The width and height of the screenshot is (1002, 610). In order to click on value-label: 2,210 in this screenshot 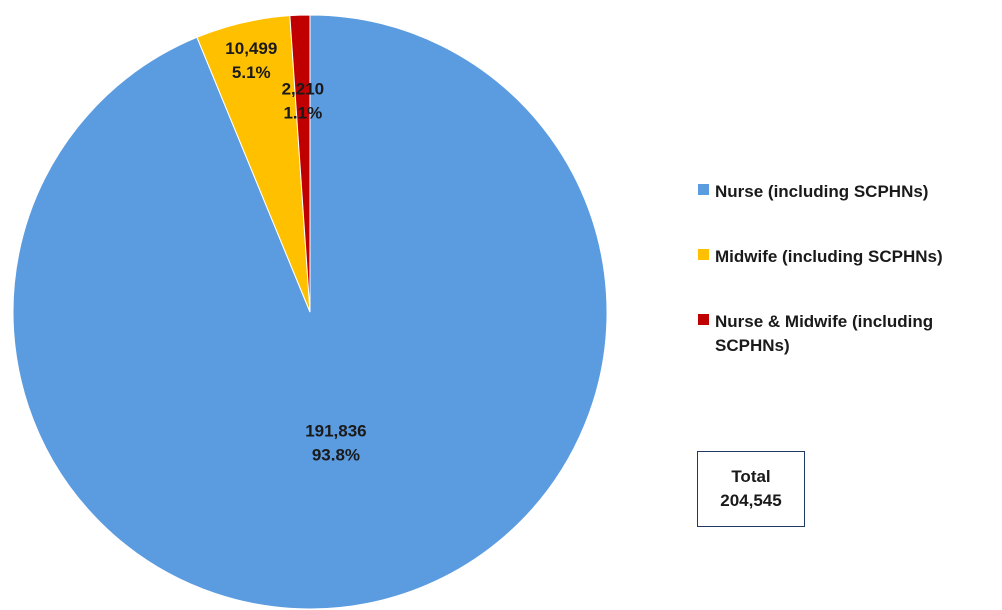, I will do `click(303, 89)`.